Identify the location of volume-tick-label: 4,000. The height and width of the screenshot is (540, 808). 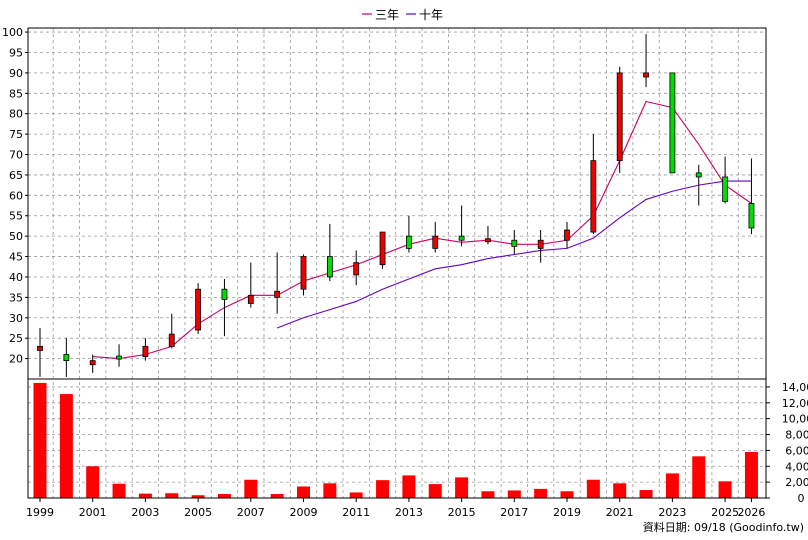
(796, 466).